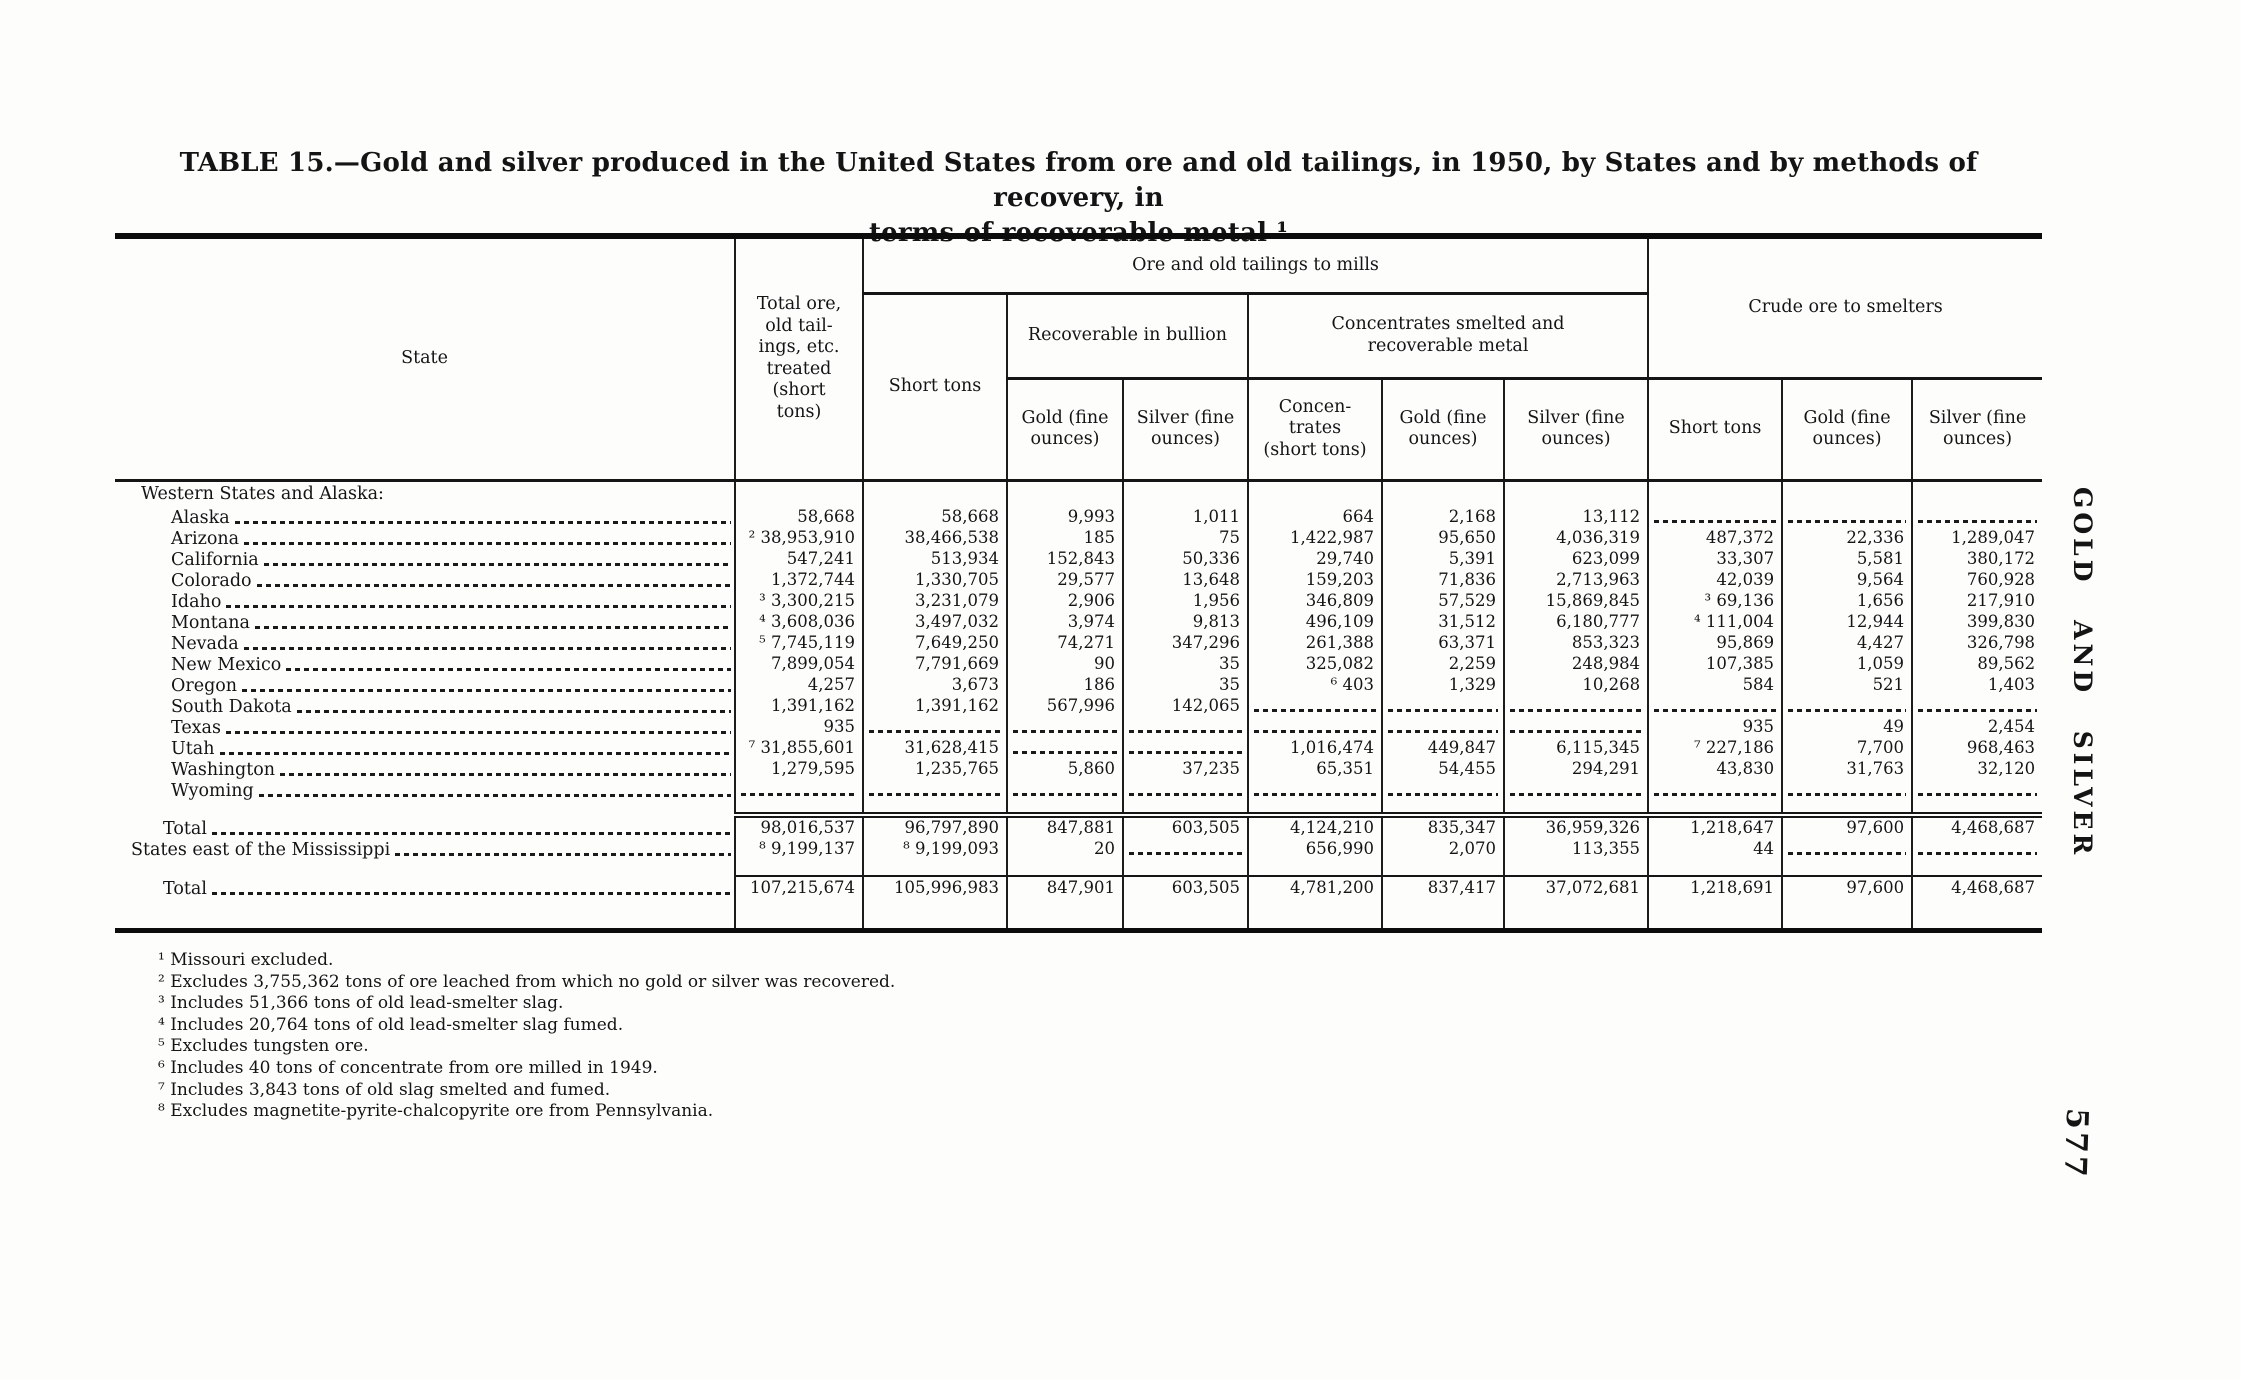  I want to click on silver_bullion-cell: 603,505, so click(1185, 886).